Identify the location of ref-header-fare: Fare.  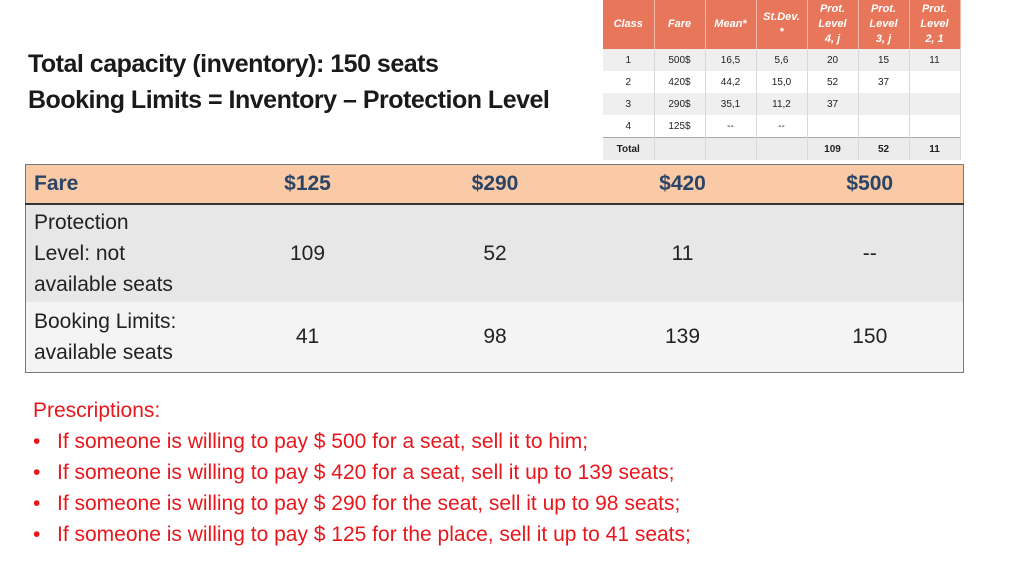
(680, 24).